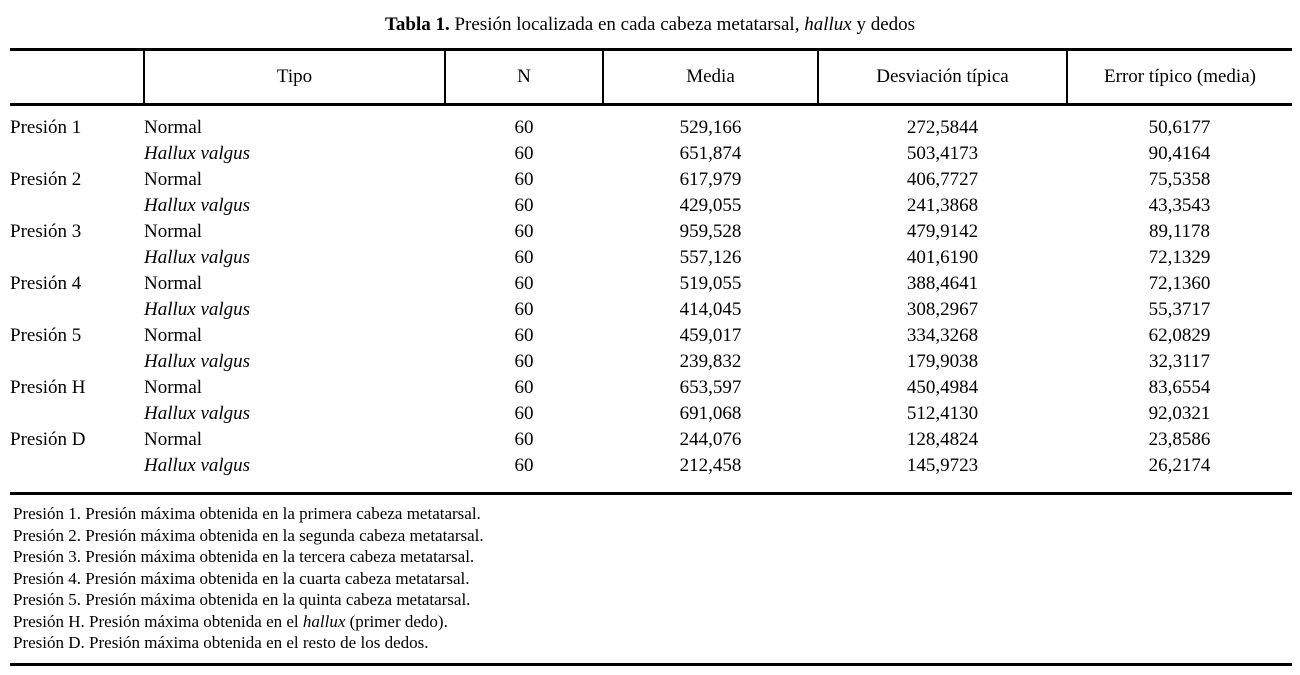 This screenshot has width=1300, height=675. Describe the element at coordinates (710, 205) in the screenshot. I see `cell-media: 429,055` at that location.